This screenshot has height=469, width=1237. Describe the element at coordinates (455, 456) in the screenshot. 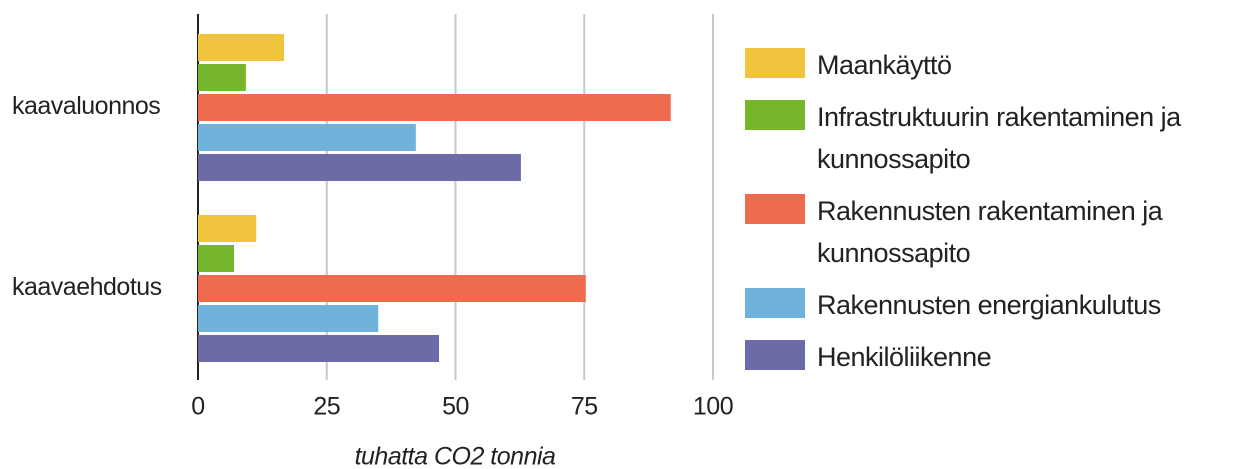

I see `x-axis-label: tuhatta CO2 tonnia` at that location.